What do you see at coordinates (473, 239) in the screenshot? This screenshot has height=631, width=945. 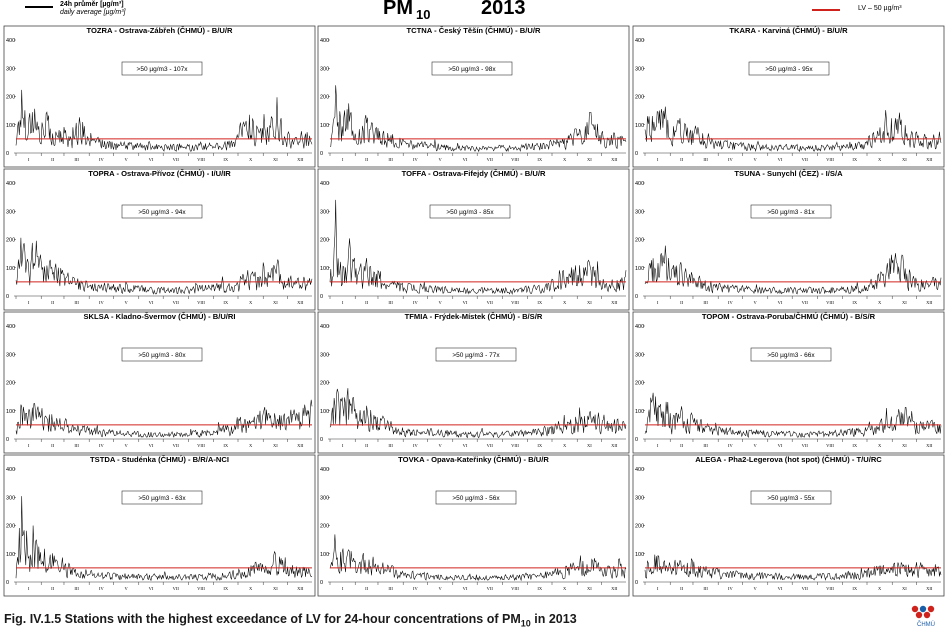 I see `chart-frame` at bounding box center [473, 239].